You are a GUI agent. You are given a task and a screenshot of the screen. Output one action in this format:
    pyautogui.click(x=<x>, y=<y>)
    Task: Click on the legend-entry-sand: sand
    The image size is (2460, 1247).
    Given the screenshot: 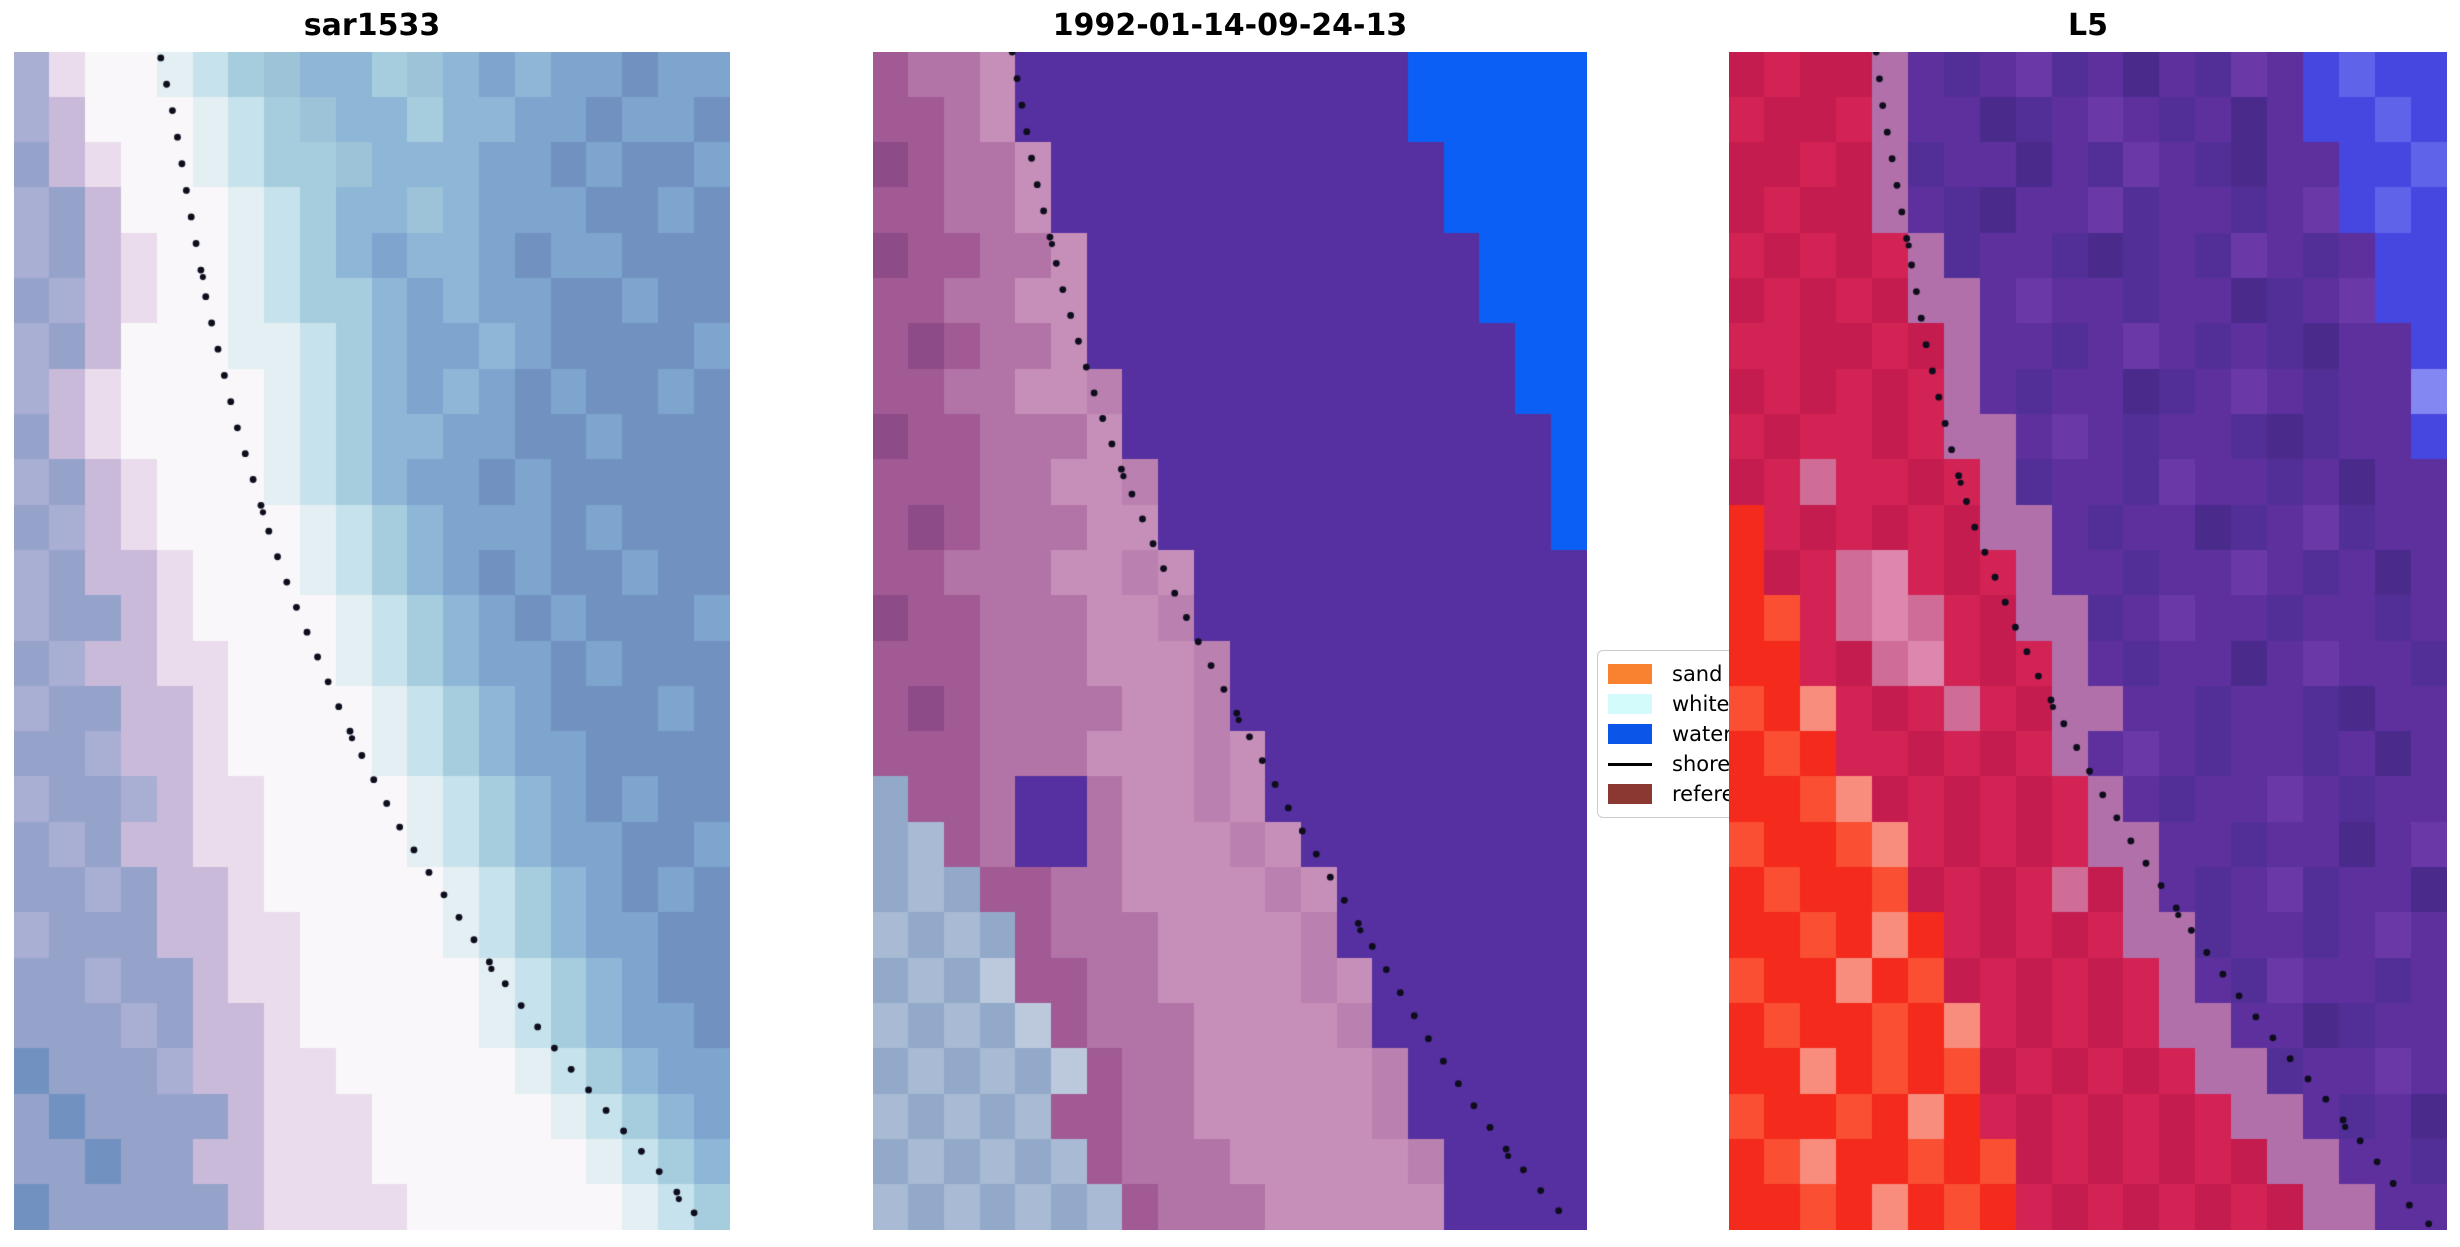 What is the action you would take?
    pyautogui.click(x=1702, y=674)
    